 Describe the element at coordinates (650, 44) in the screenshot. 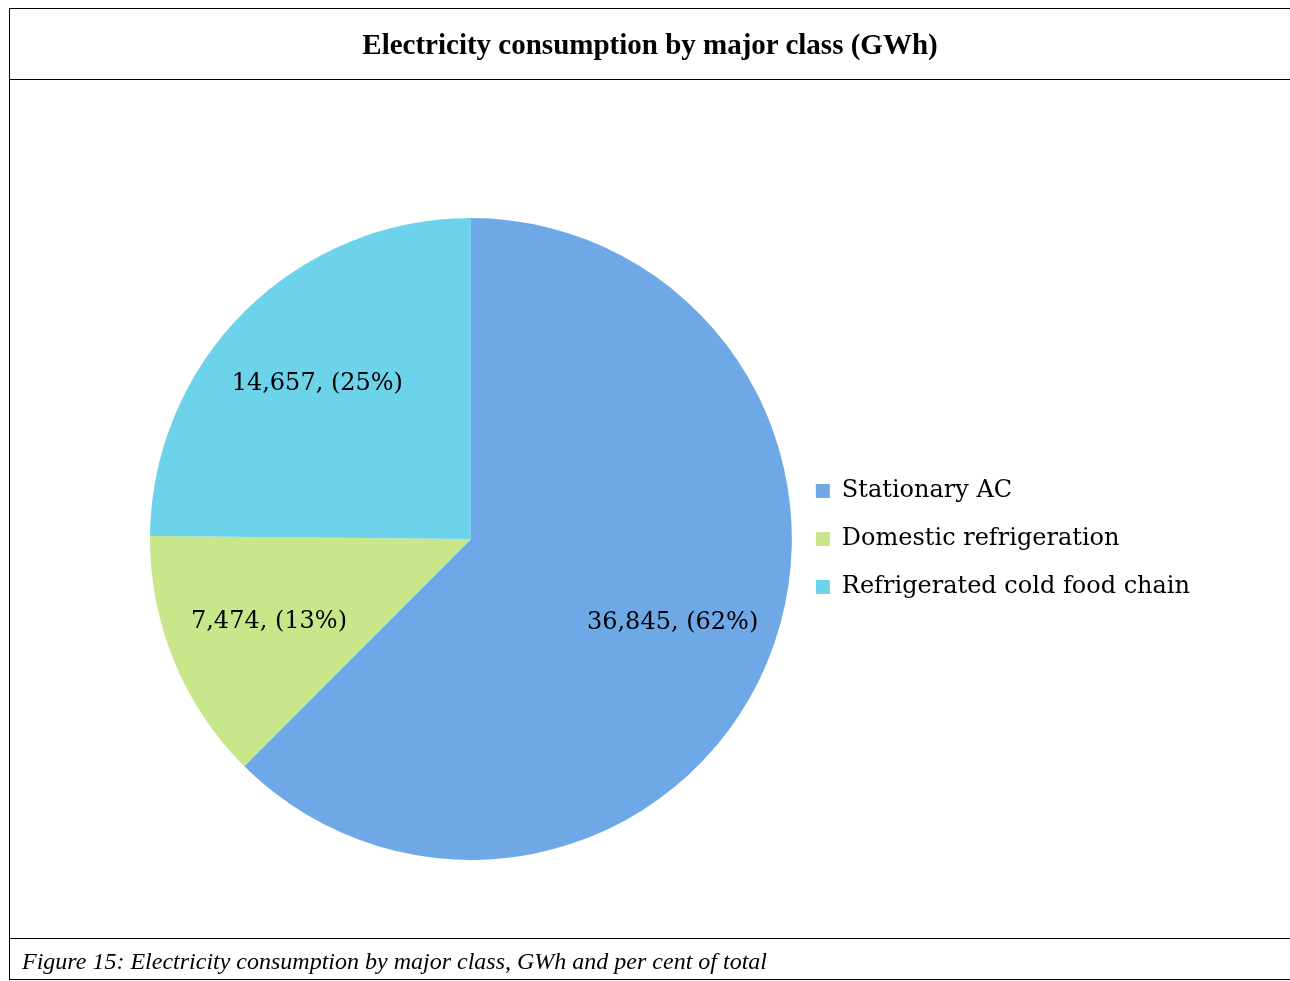

I see `chart-title: Electricity consumption by major class (GWh)` at that location.